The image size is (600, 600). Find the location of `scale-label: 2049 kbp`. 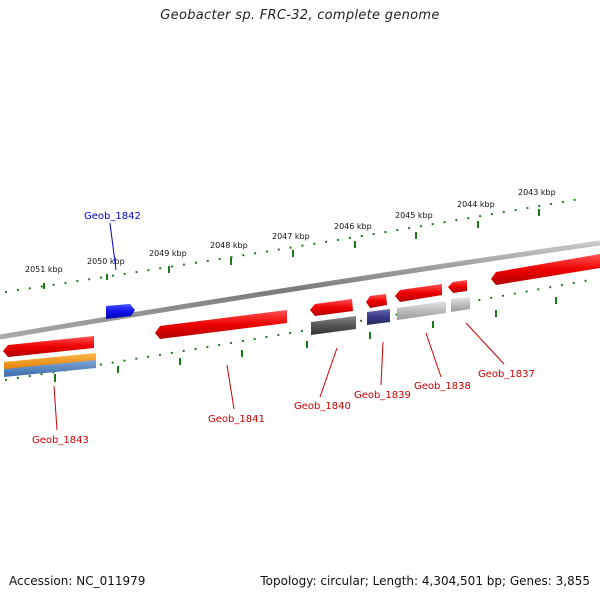

scale-label: 2049 kbp is located at coordinates (168, 253).